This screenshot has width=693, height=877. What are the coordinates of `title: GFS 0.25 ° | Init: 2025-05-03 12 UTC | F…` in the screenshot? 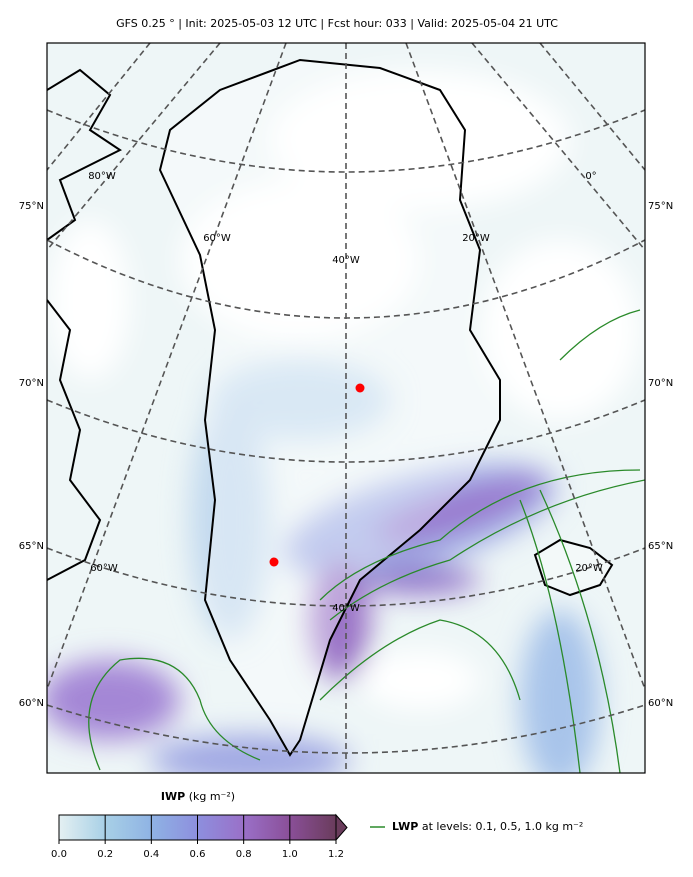 It's located at (337, 23).